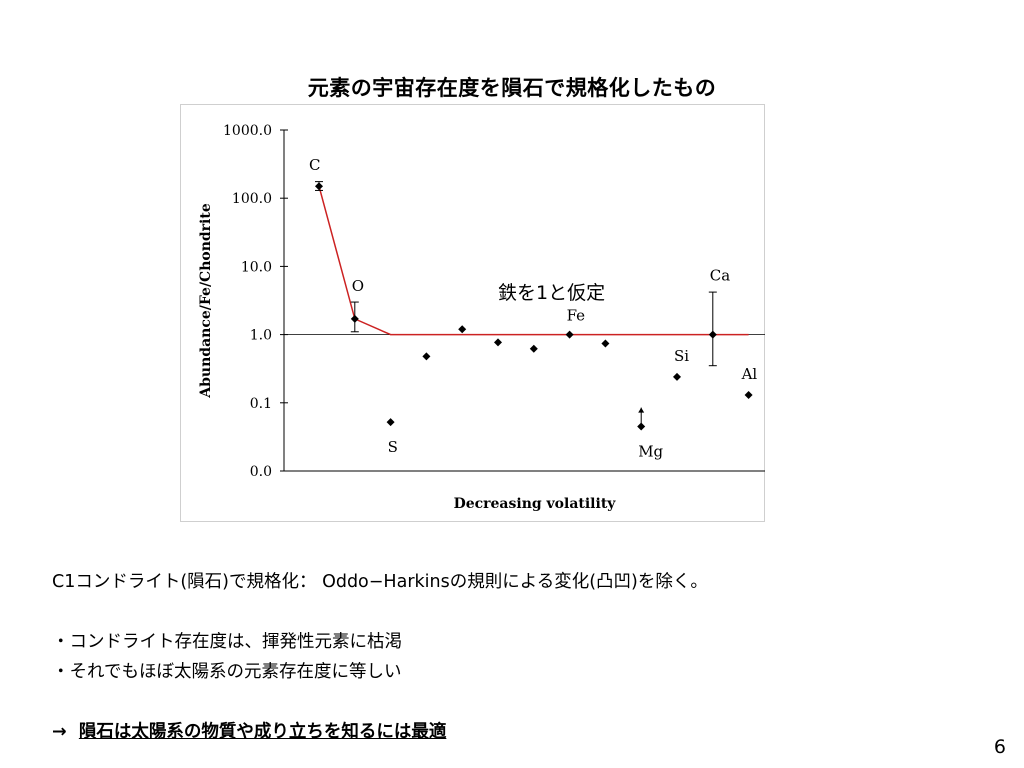 The image size is (1024, 768). I want to click on point-label: Al, so click(749, 374).